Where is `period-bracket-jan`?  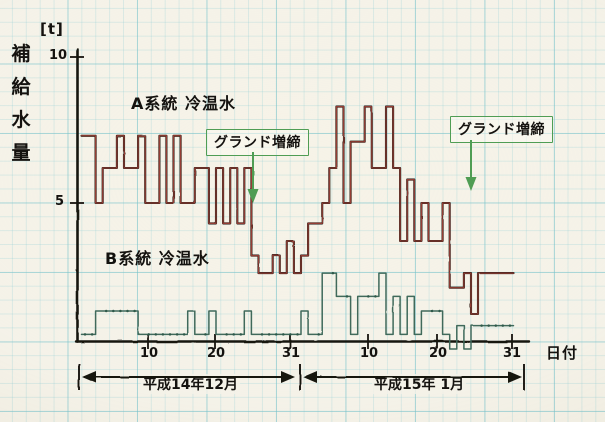
period-bracket-jan is located at coordinates (412, 377).